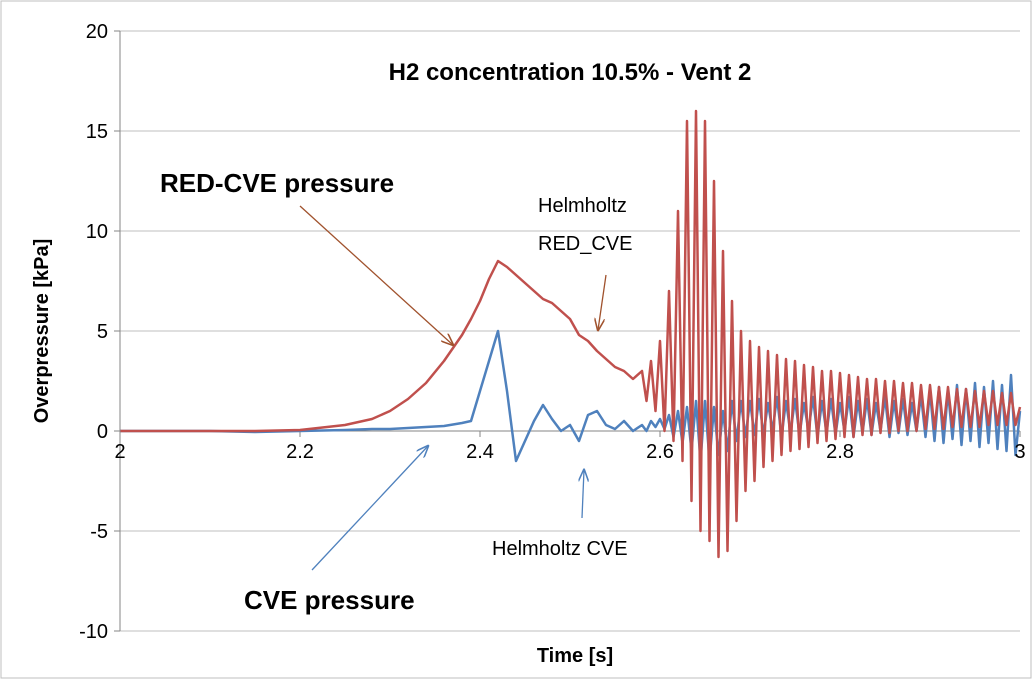 The width and height of the screenshot is (1034, 686). Describe the element at coordinates (93, 632) in the screenshot. I see `y-tick-label: -10` at that location.